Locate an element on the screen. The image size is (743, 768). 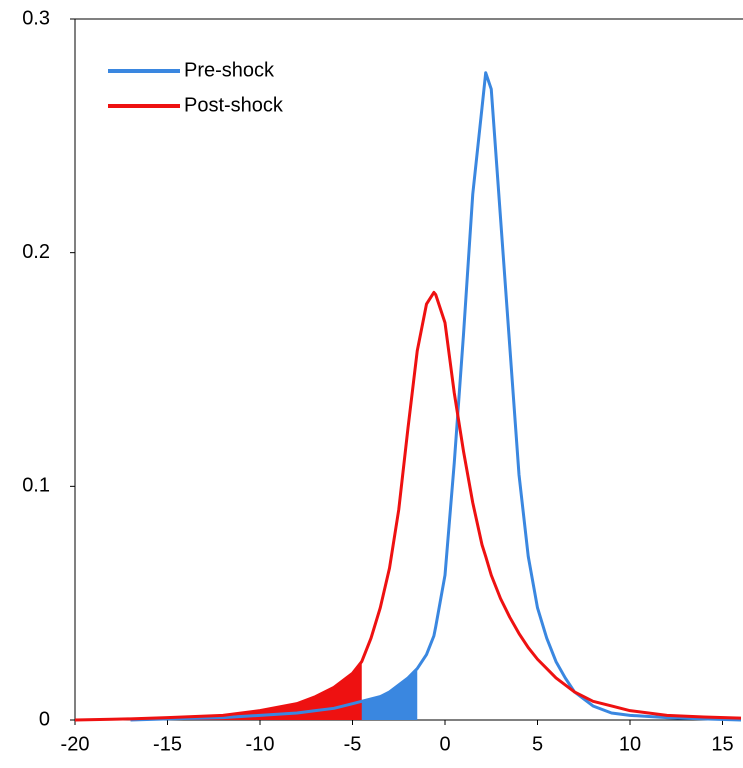
y-tick-label: 0.3 is located at coordinates (36, 18).